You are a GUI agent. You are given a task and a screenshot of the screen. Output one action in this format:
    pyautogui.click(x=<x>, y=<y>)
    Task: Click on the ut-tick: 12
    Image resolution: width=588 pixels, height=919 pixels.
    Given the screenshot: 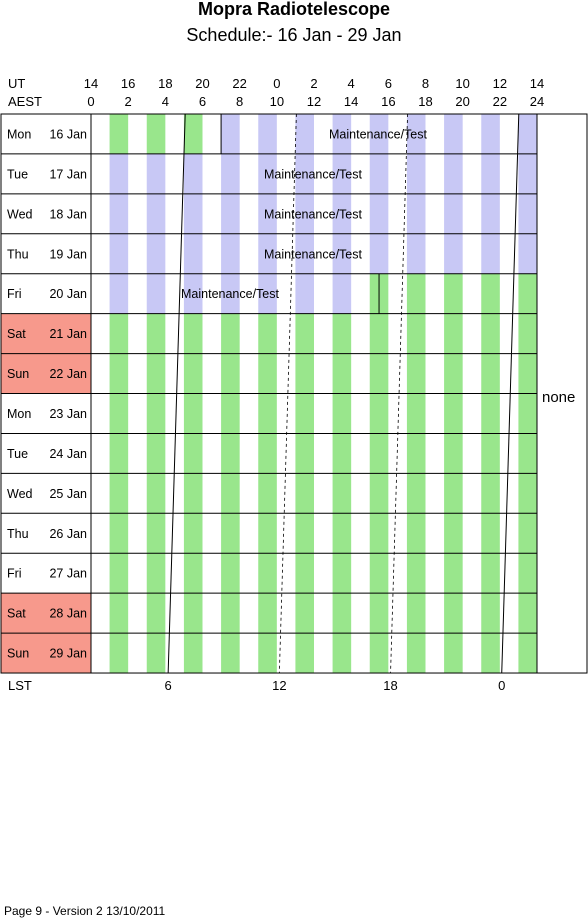 What is the action you would take?
    pyautogui.click(x=500, y=83)
    